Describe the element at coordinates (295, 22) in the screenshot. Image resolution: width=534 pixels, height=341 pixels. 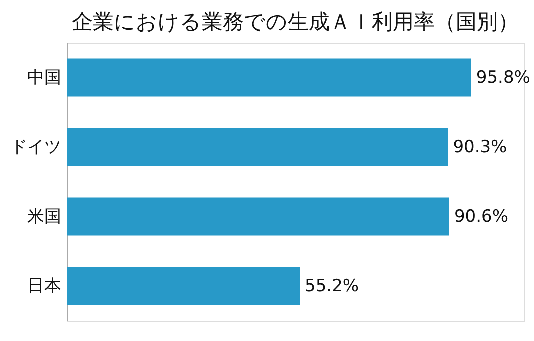
I see `chart-title: 企業における業務での生成ＡＩ利用率（国別）` at that location.